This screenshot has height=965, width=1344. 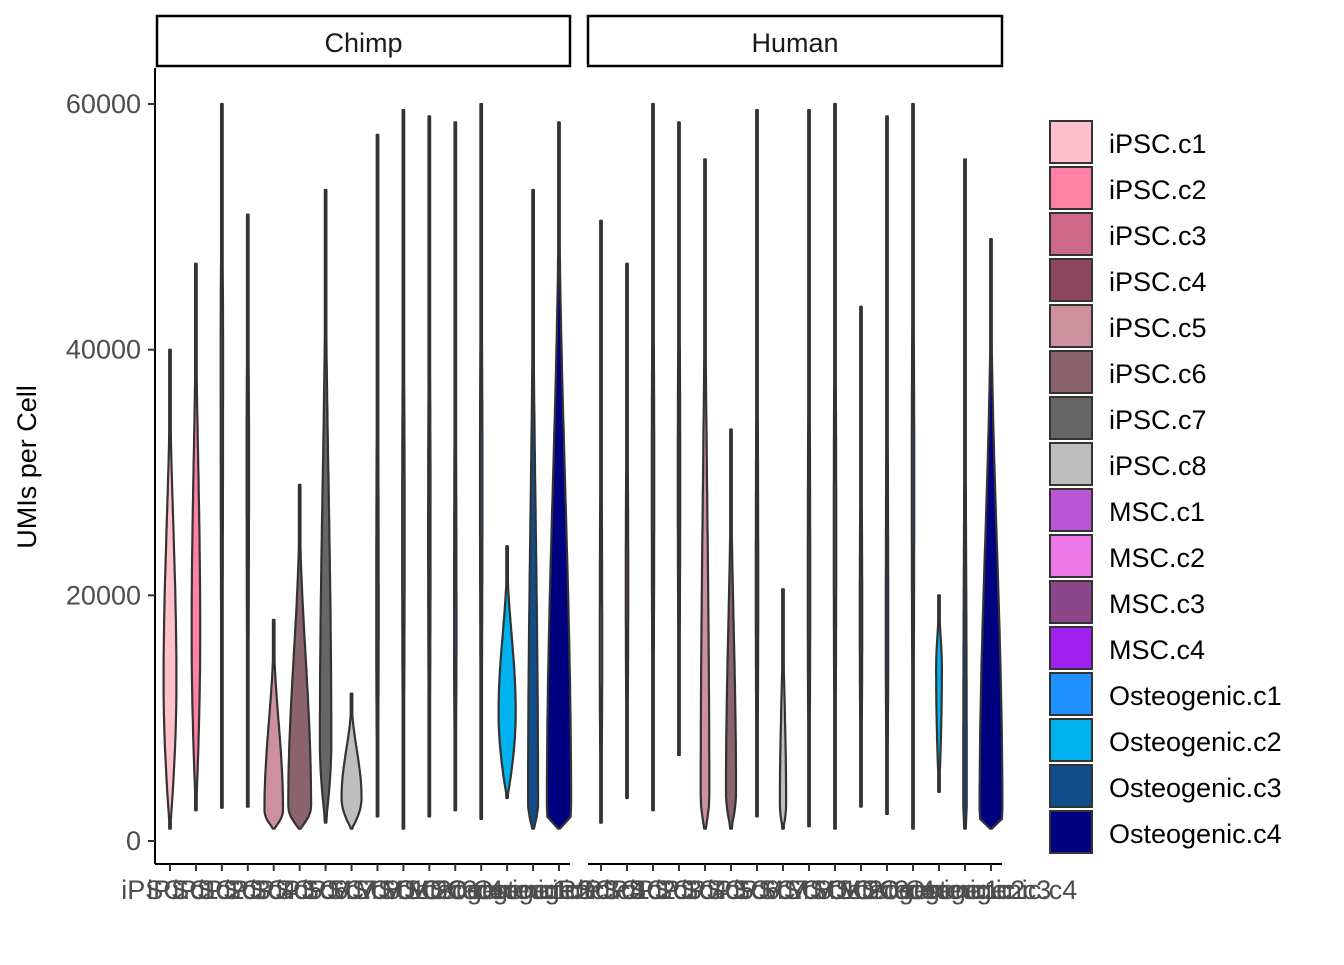 I want to click on legend-label: iPSC.c1, so click(x=1158, y=144).